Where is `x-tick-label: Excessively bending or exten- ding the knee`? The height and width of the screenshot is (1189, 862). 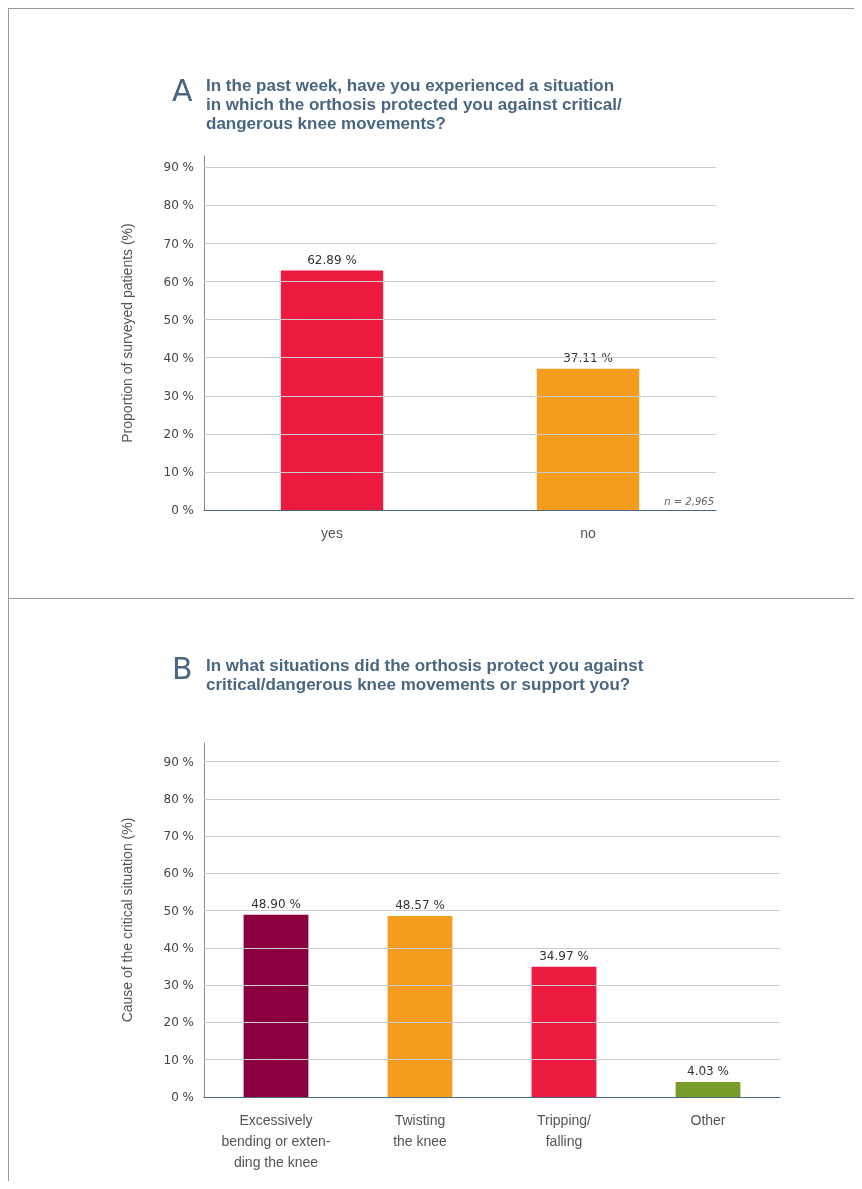 x-tick-label: Excessively bending or exten- ding the knee is located at coordinates (276, 1140).